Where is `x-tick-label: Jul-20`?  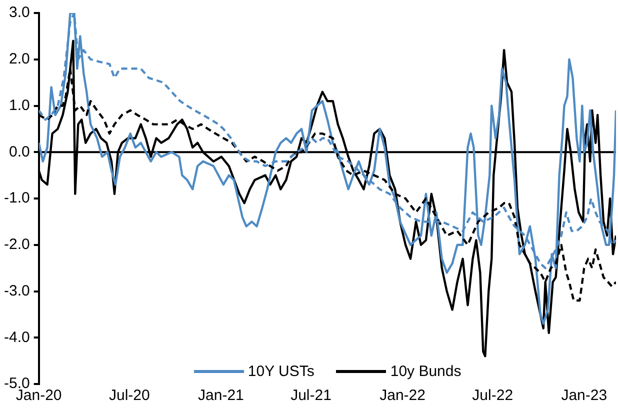
x-tick-label: Jul-20 is located at coordinates (129, 395).